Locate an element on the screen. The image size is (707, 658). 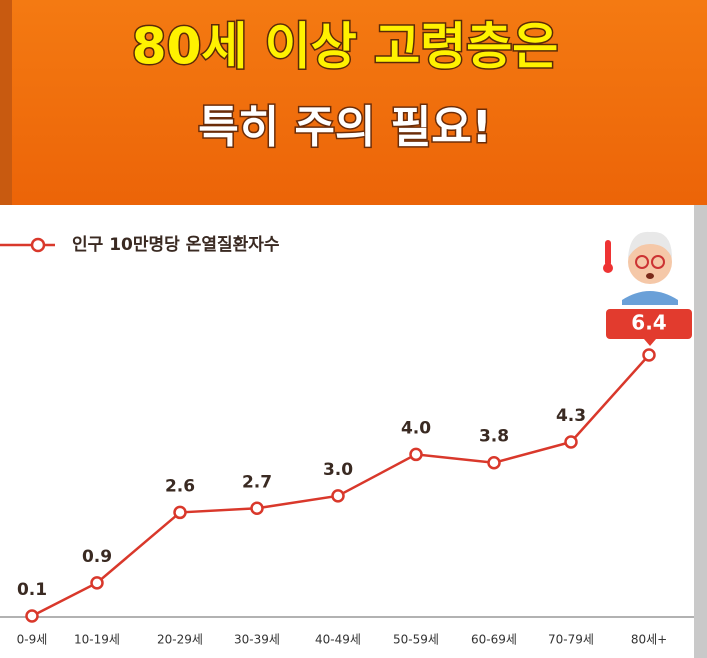
value-label: 4.3 is located at coordinates (571, 416).